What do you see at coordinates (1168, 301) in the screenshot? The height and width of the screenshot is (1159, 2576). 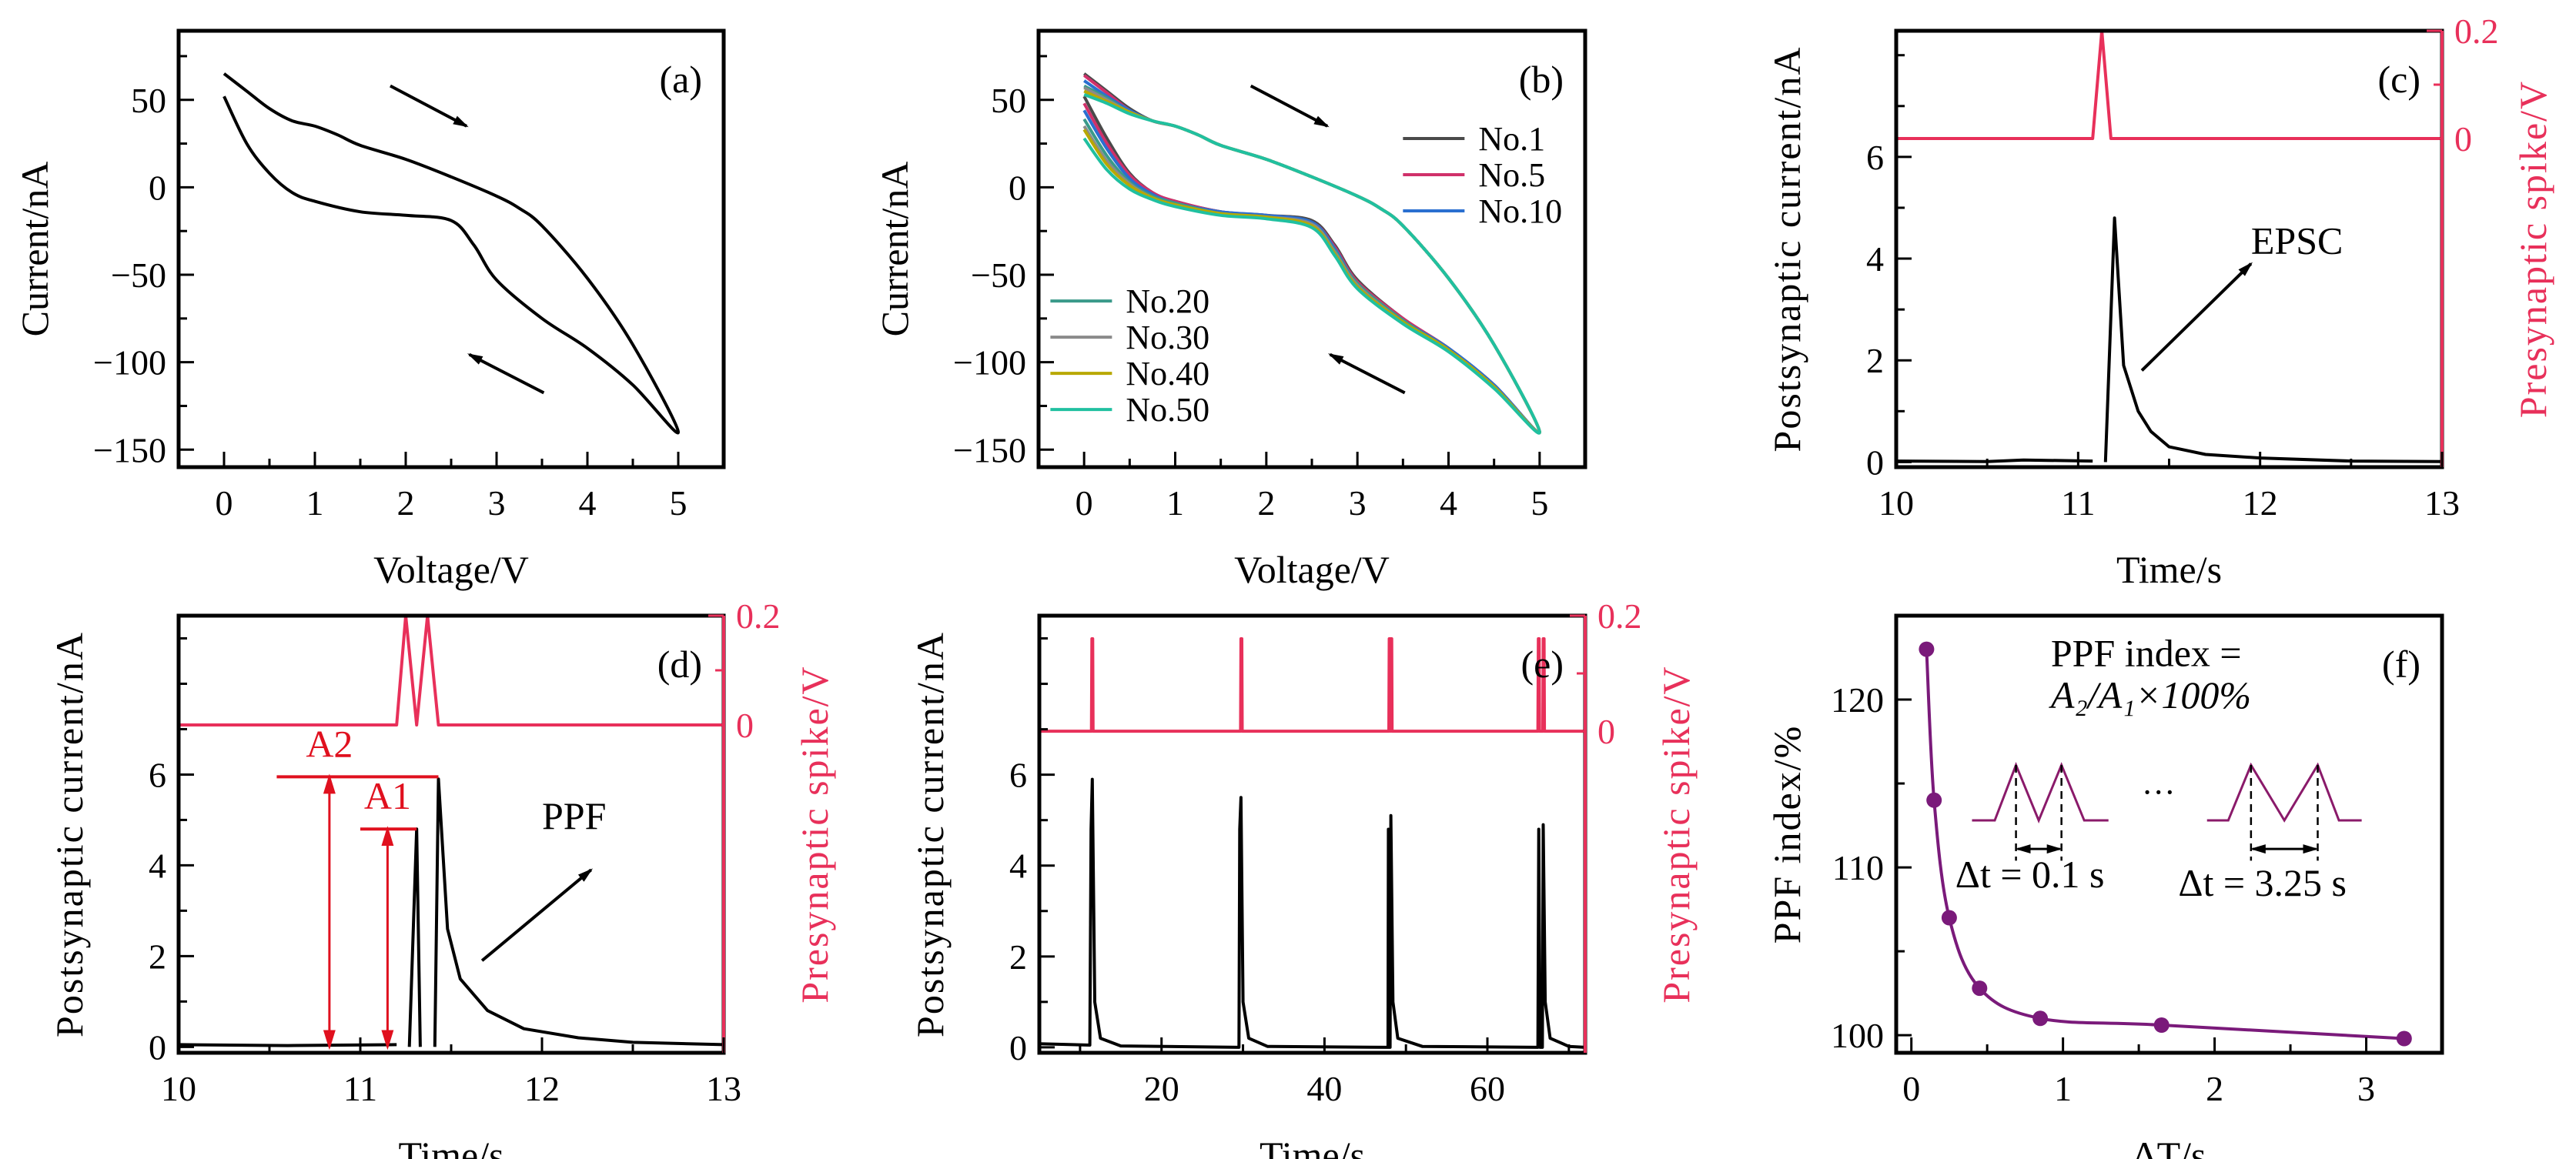 I see `legend-label: No.20` at bounding box center [1168, 301].